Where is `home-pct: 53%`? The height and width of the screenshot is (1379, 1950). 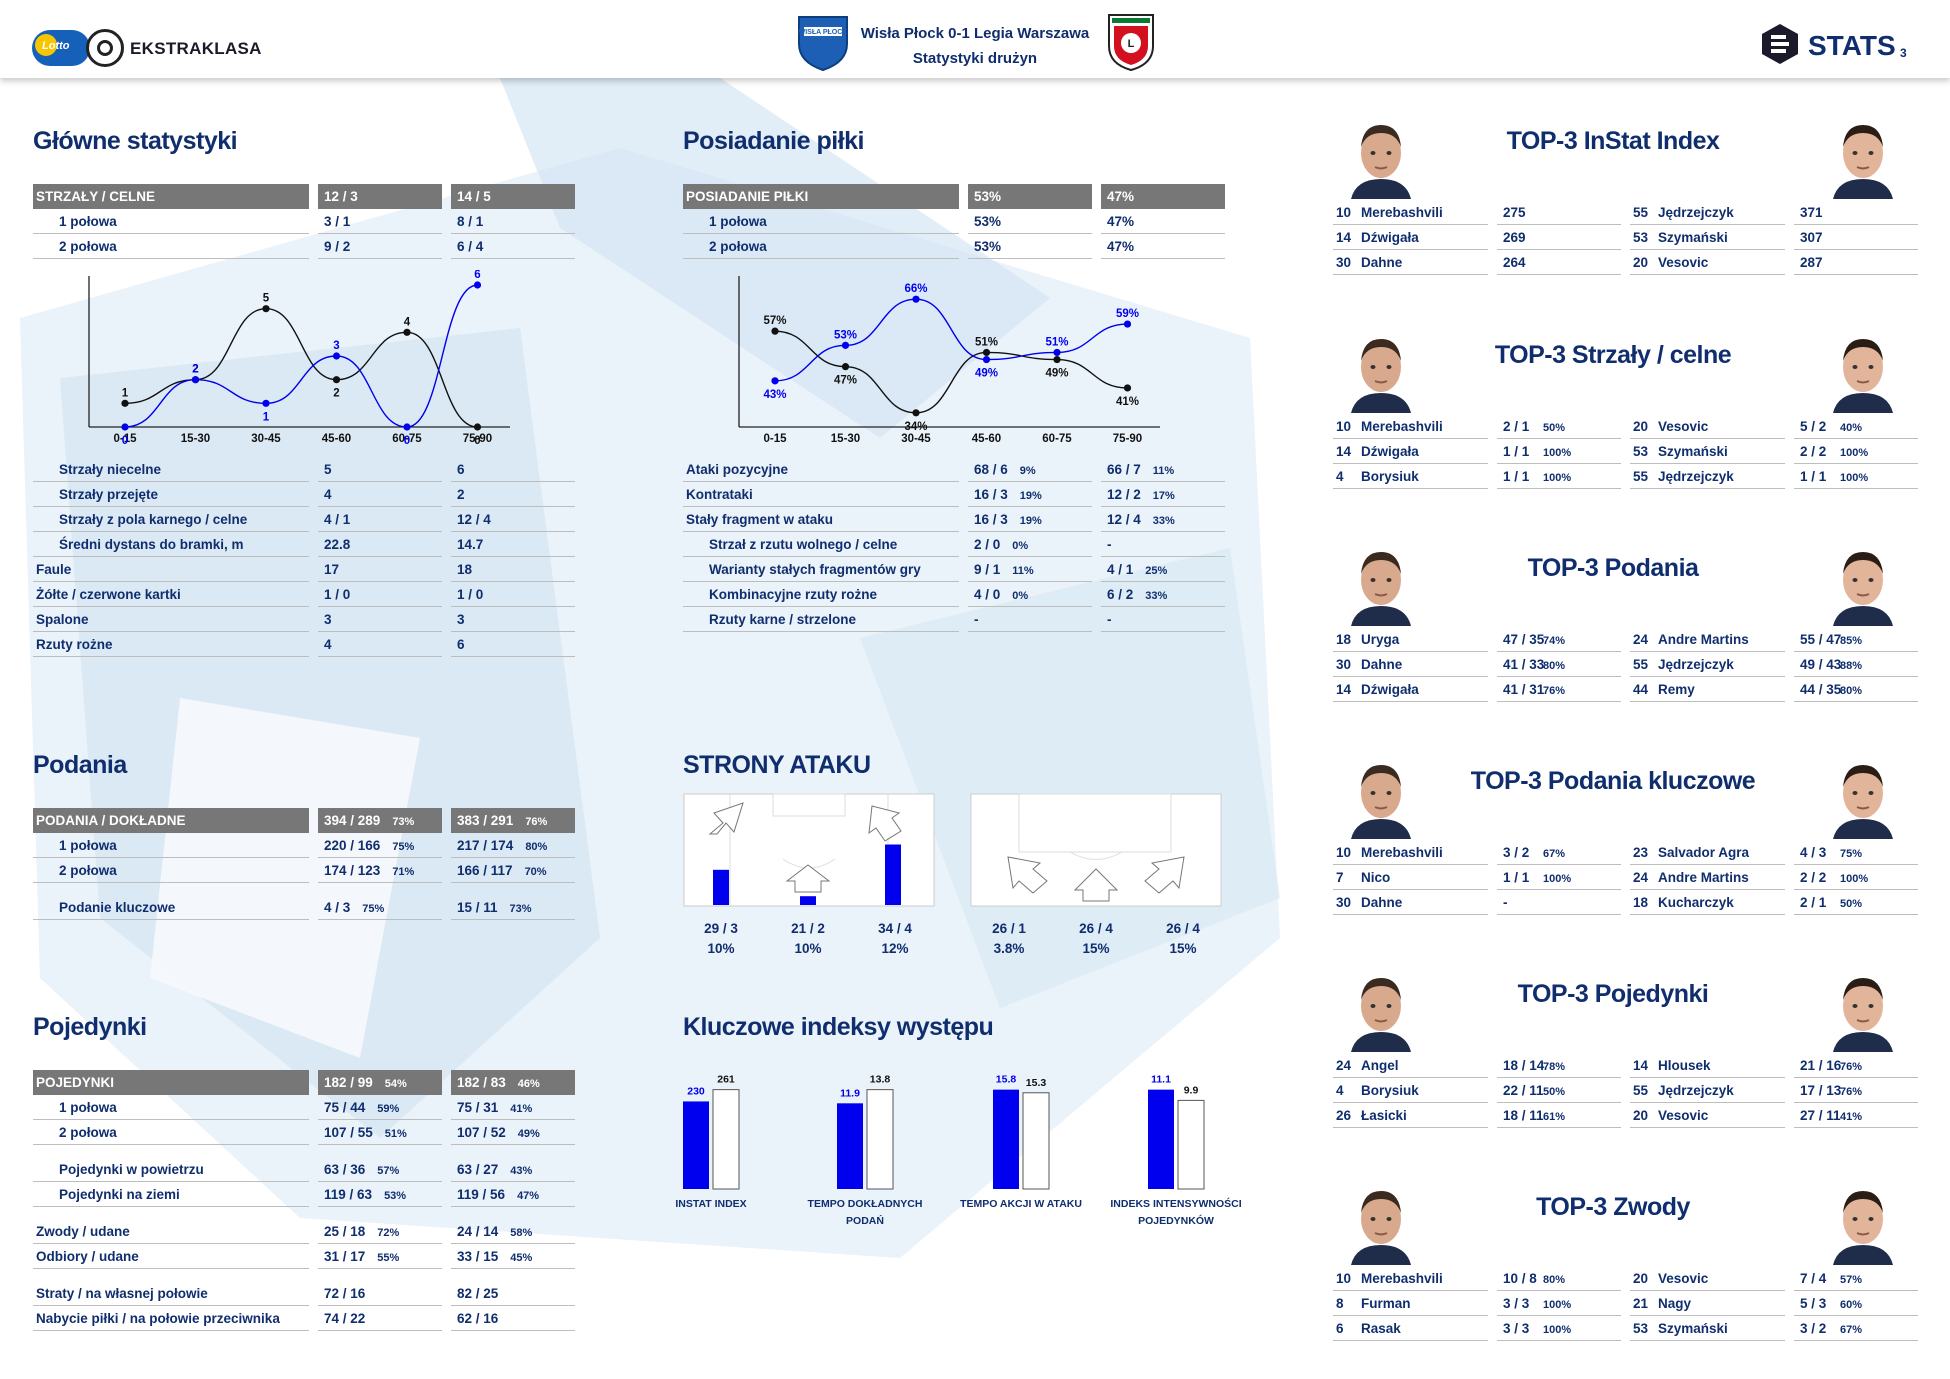 home-pct: 53% is located at coordinates (395, 1196).